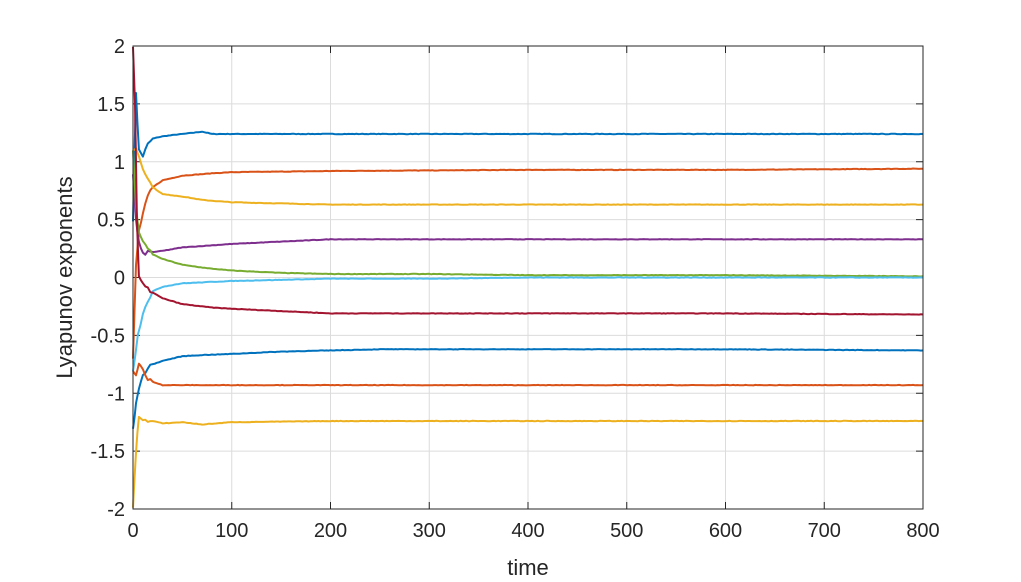 The height and width of the screenshot is (582, 1021). I want to click on x-tick-label: 400, so click(527, 531).